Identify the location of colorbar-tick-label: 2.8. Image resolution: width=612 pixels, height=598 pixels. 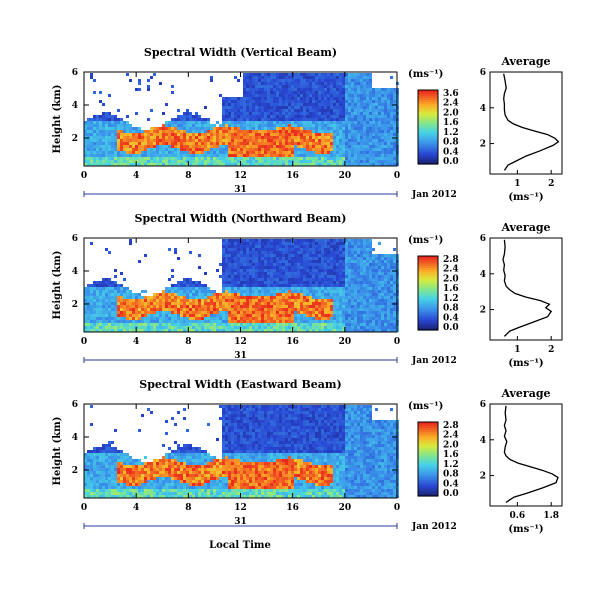
(451, 426).